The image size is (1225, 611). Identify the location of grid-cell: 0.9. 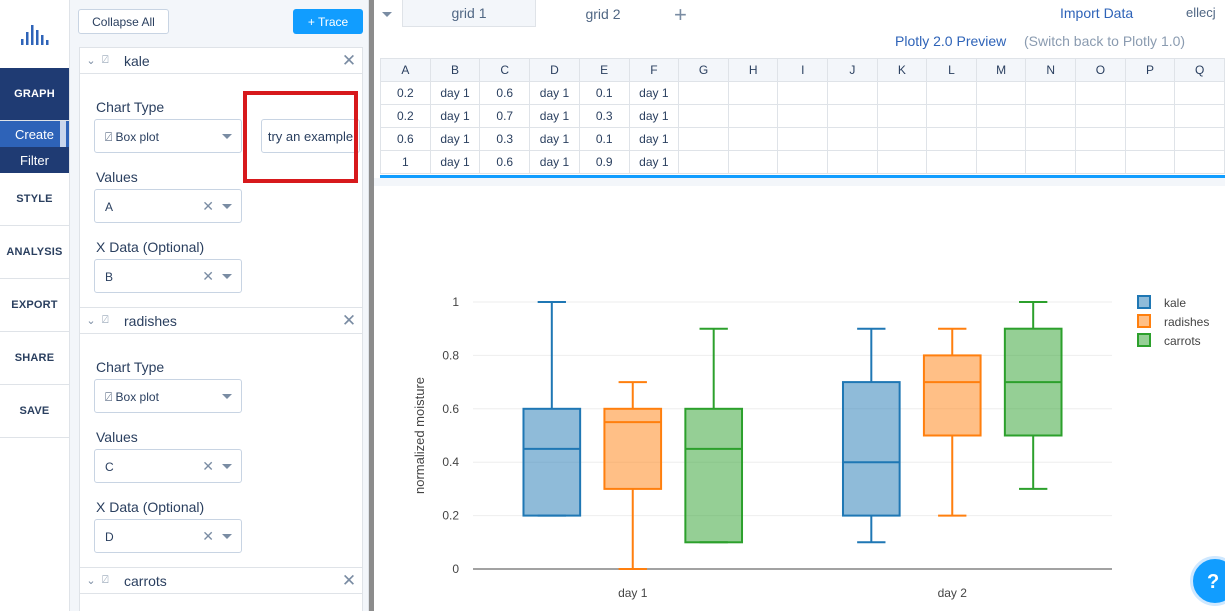
(604, 162).